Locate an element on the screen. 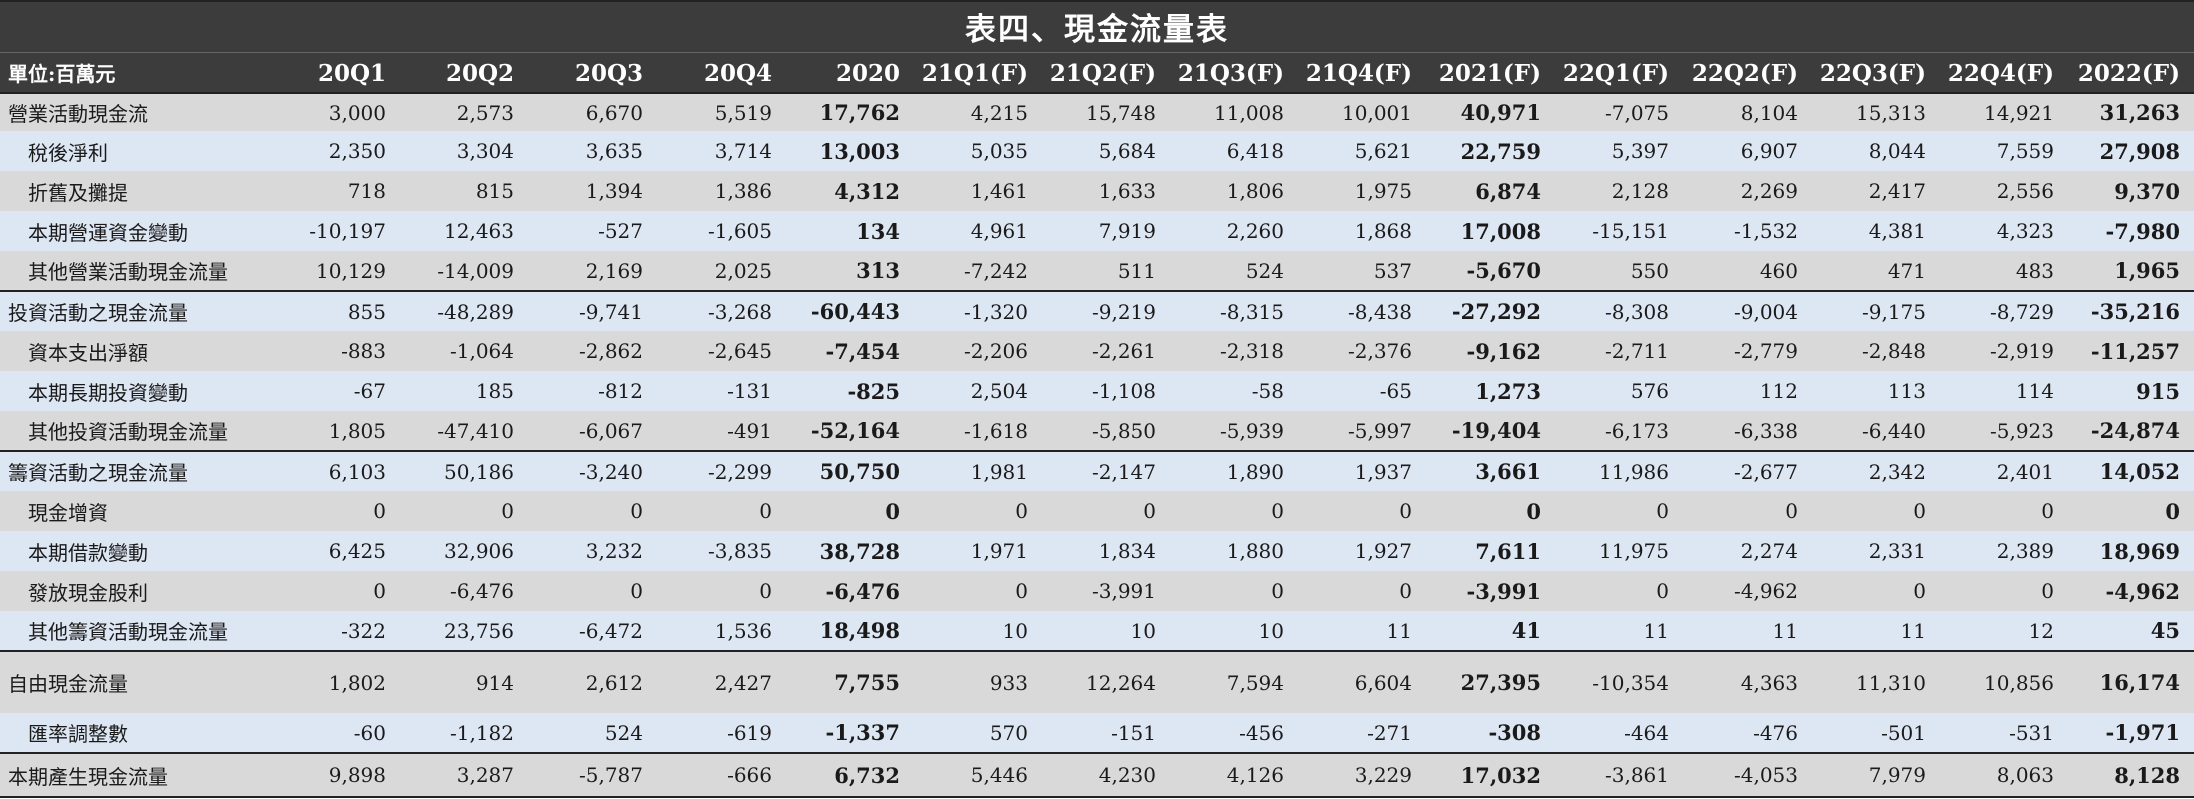  table-cell: 1,971 is located at coordinates (978, 551).